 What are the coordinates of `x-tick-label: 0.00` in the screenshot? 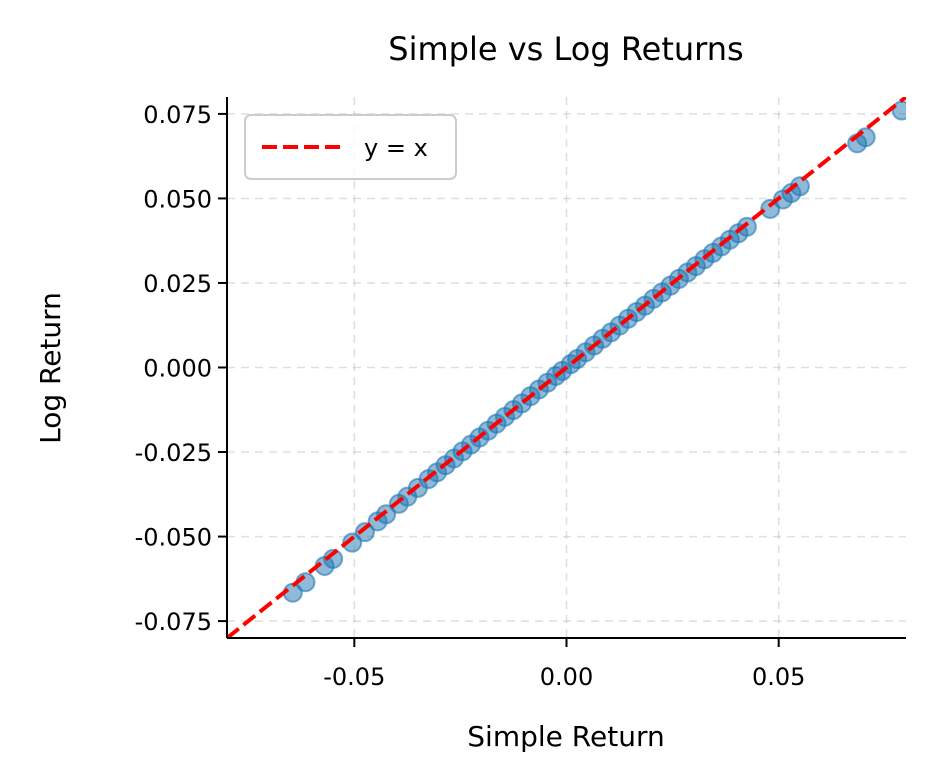 It's located at (566, 677).